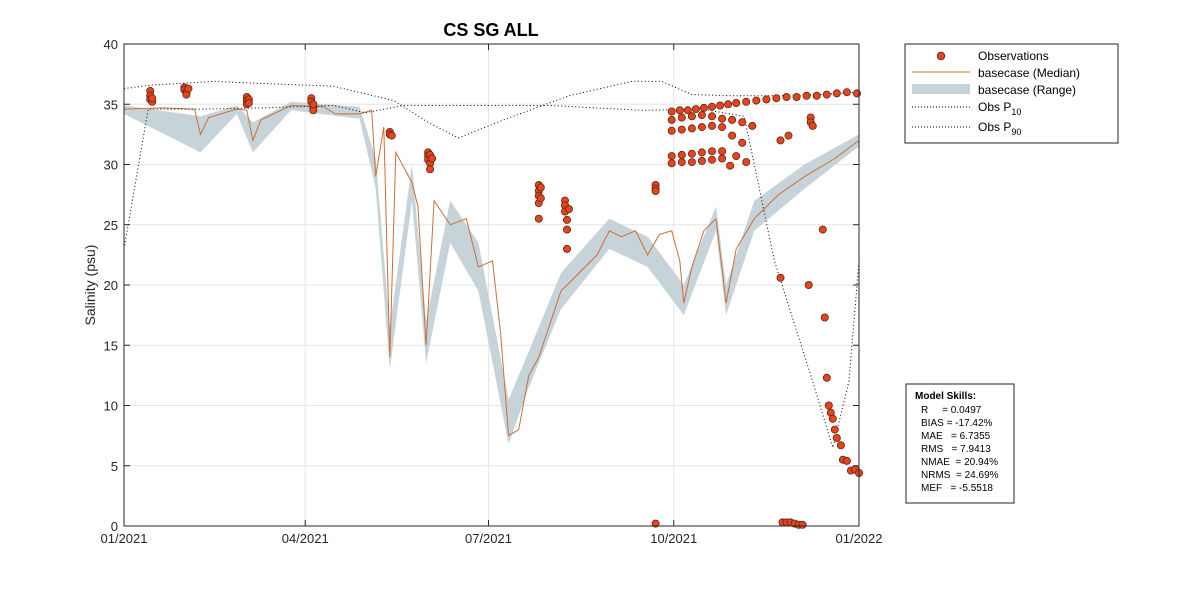 Image resolution: width=1181 pixels, height=591 pixels. I want to click on y-tick-label: 15, so click(111, 345).